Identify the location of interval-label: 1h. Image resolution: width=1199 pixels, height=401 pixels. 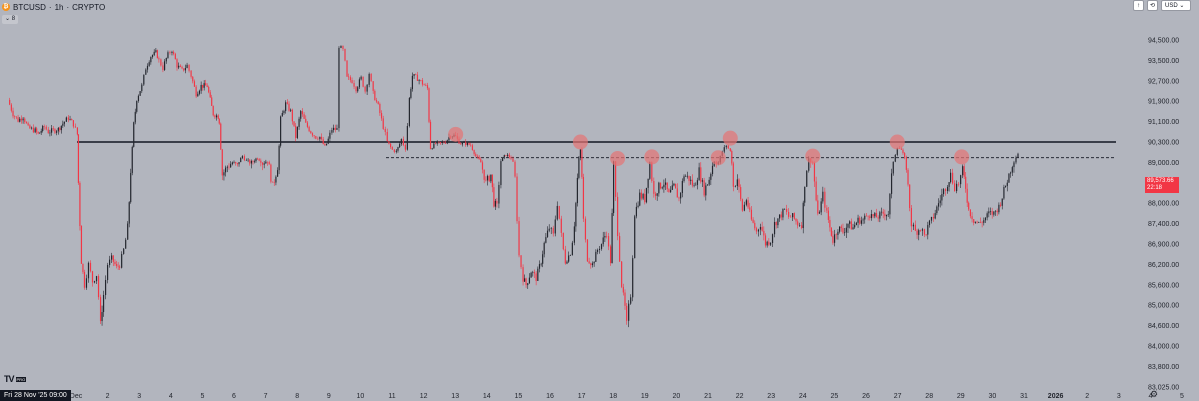
(59, 7).